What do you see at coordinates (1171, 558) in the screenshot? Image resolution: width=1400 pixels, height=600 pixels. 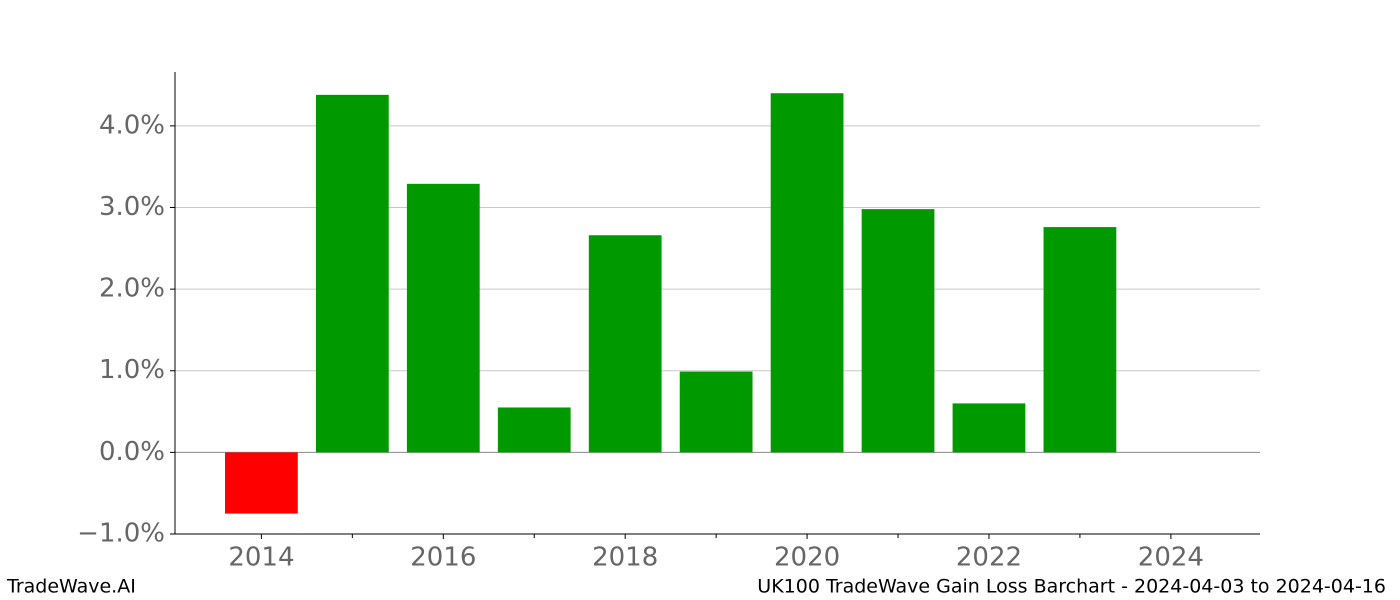 I see `x-tick-label: 2024` at bounding box center [1171, 558].